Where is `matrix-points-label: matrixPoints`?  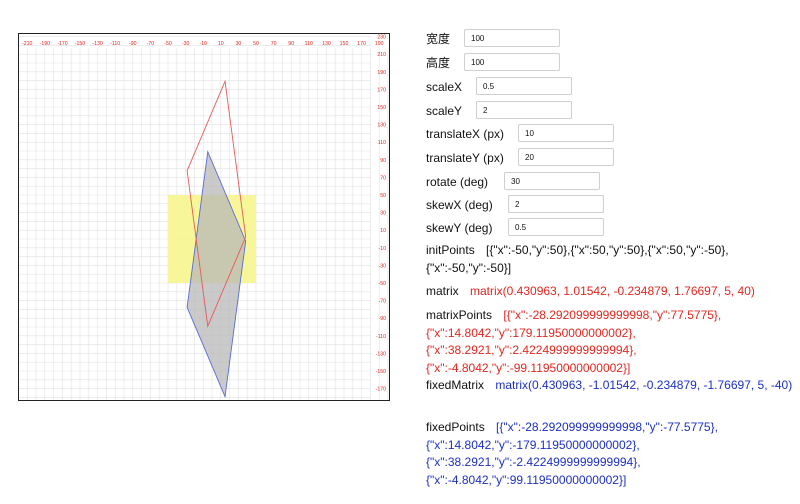
matrix-points-label: matrixPoints is located at coordinates (459, 315).